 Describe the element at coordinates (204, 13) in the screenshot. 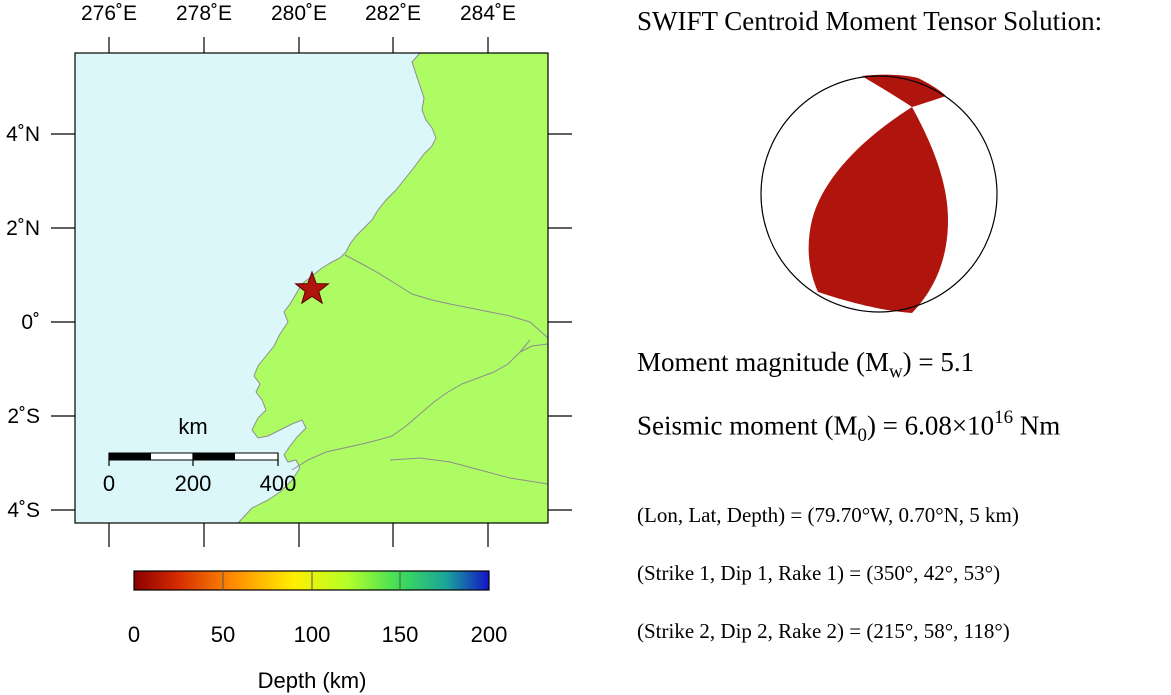

I see `top-label-278e: 278˚E` at that location.